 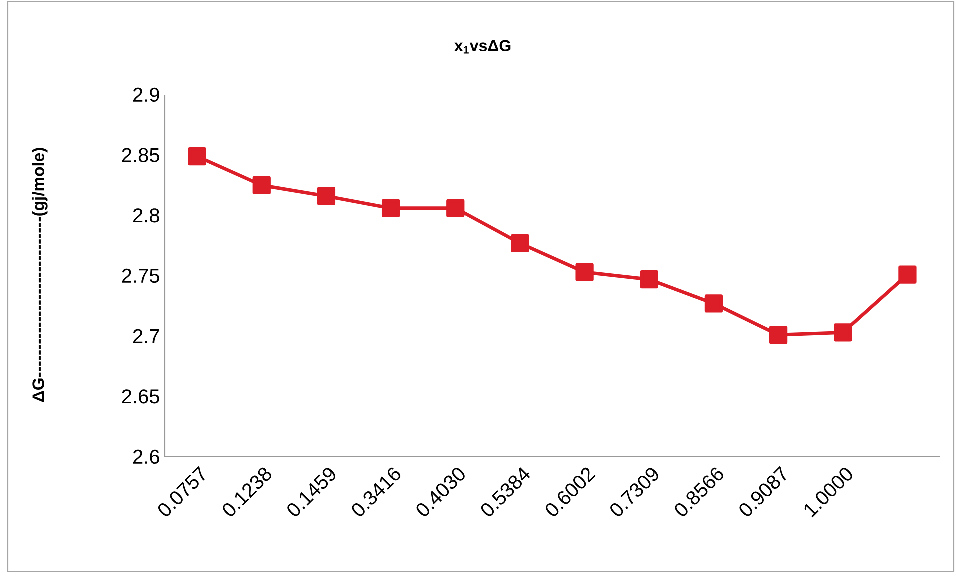 What do you see at coordinates (141, 397) in the screenshot?
I see `y-tick-label: 2.65` at bounding box center [141, 397].